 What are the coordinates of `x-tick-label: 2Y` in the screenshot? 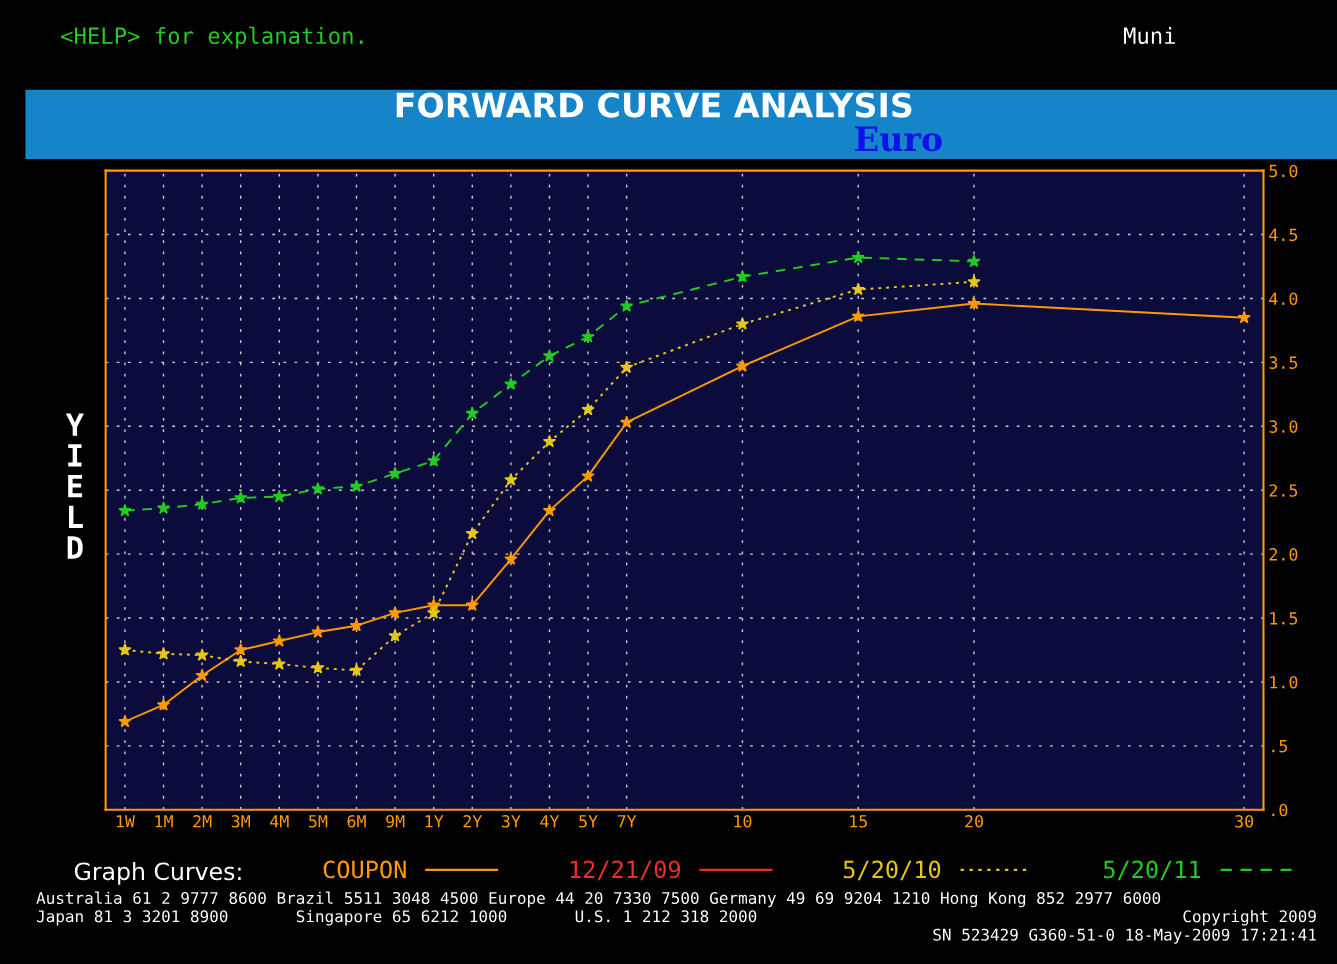 It's located at (473, 821).